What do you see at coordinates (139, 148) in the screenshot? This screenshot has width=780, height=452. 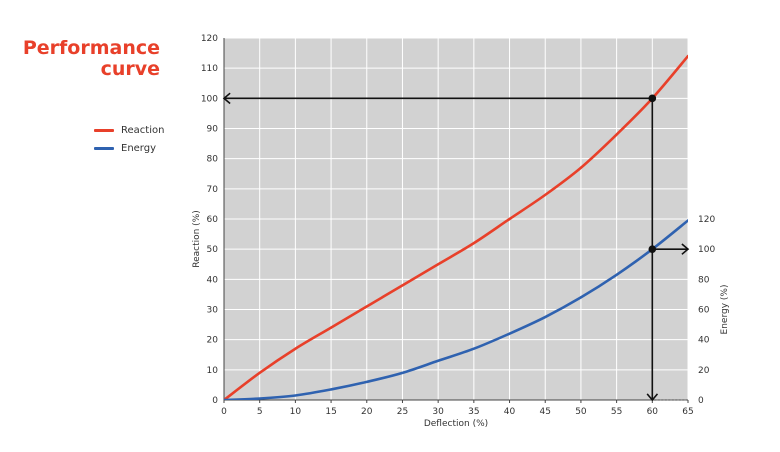 I see `legend-label-energy: Energy` at bounding box center [139, 148].